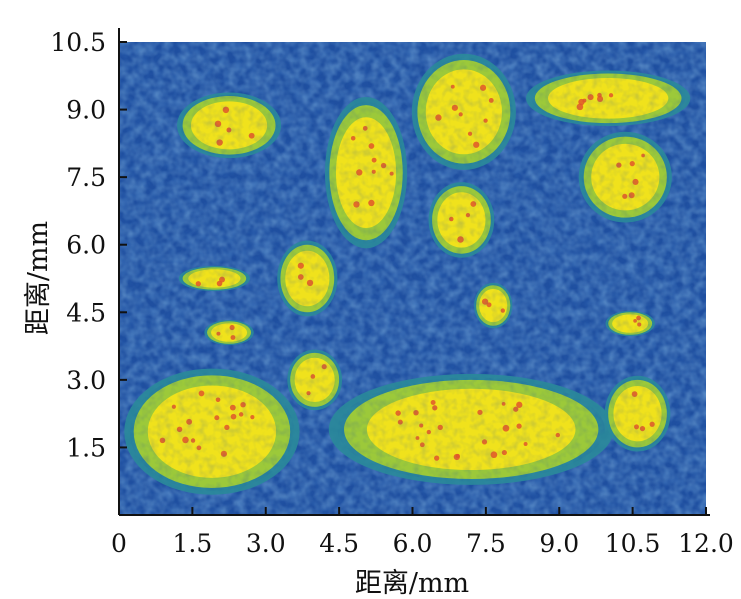  Describe the element at coordinates (192, 543) in the screenshot. I see `x-tick-label: 1.5` at that location.